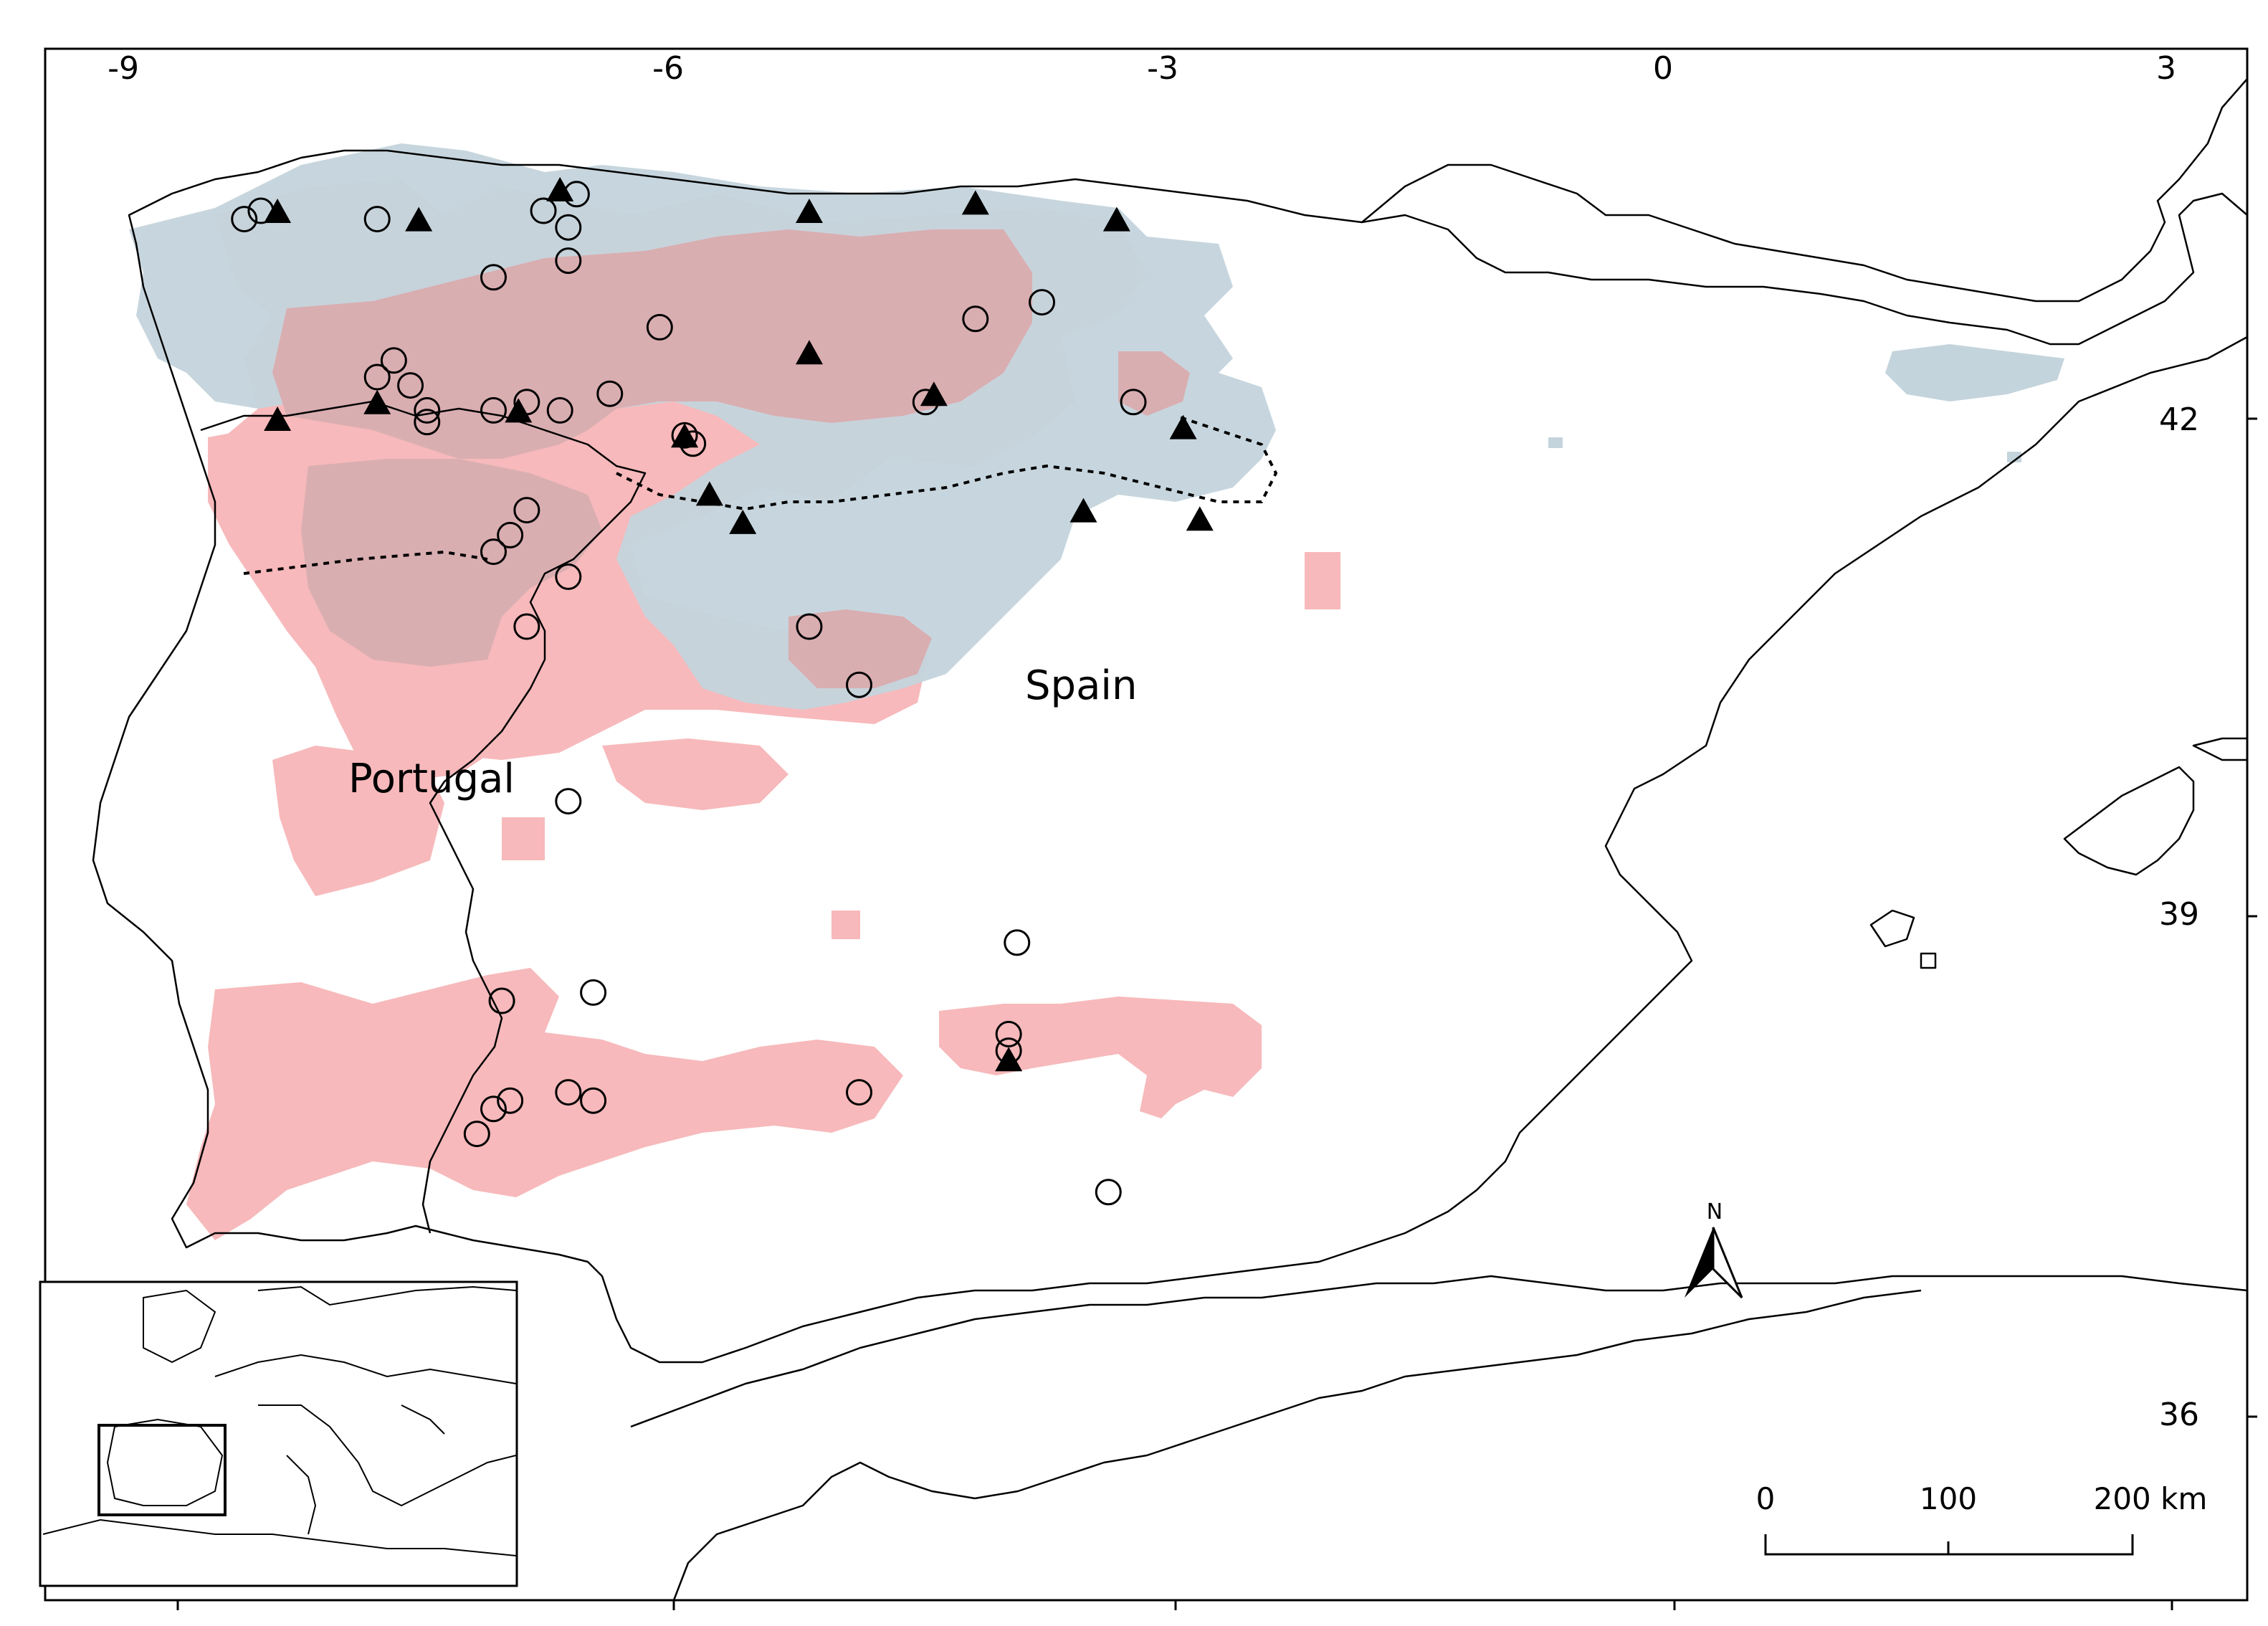 The height and width of the screenshot is (1626, 2268). What do you see at coordinates (278, 1434) in the screenshot?
I see `inset-europe-map` at bounding box center [278, 1434].